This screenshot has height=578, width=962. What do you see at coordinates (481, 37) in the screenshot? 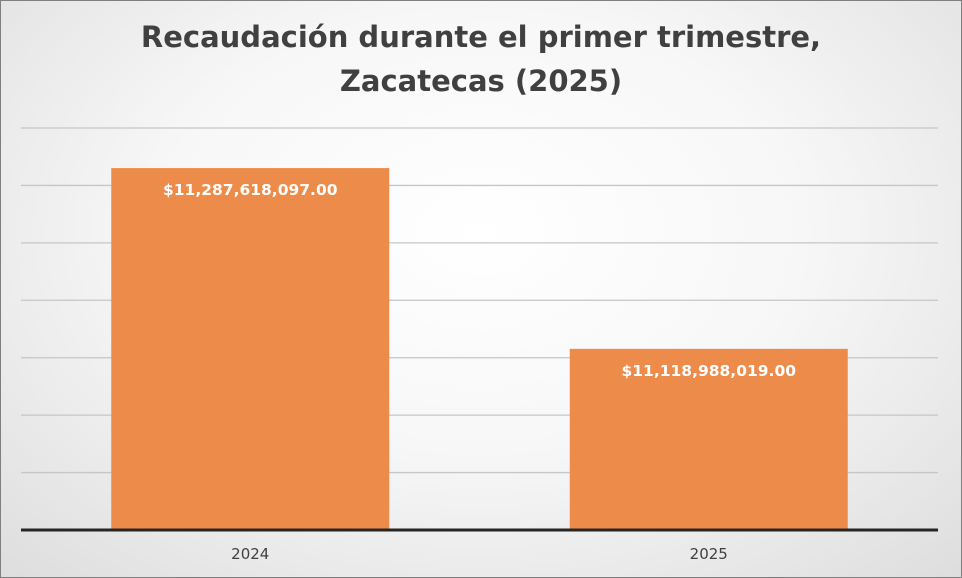
I see `chart-title-line-1: Recaudación durante el primer trimestre,` at bounding box center [481, 37].